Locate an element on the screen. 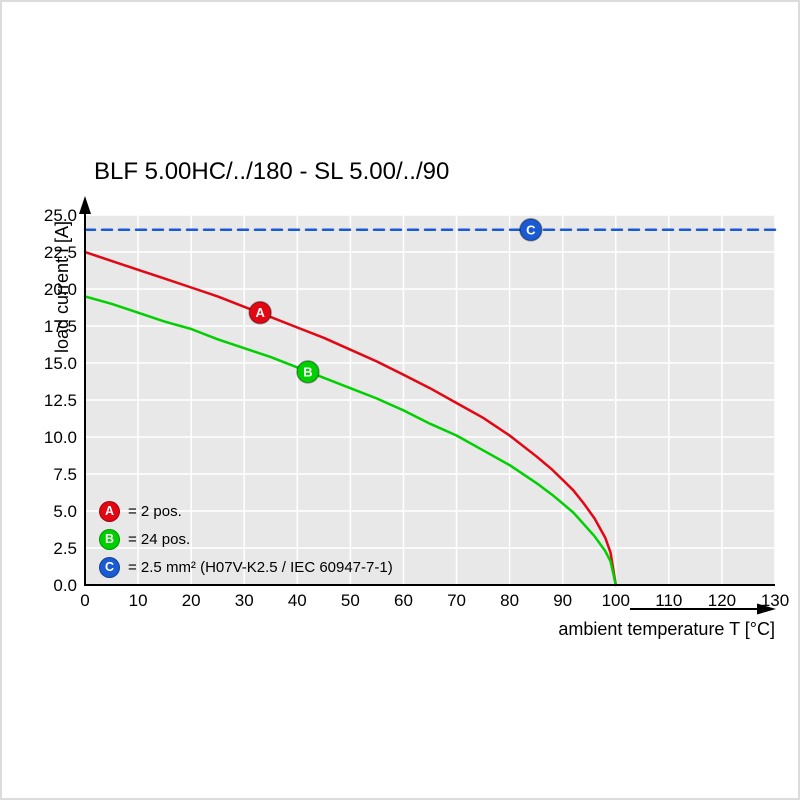 This screenshot has width=800, height=800. x-tick-label: 130 is located at coordinates (775, 600).